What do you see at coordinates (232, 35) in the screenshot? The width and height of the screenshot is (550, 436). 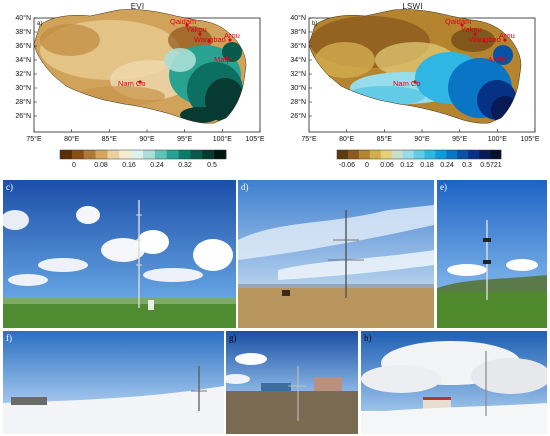 I see `place-label: Arou` at bounding box center [232, 35].